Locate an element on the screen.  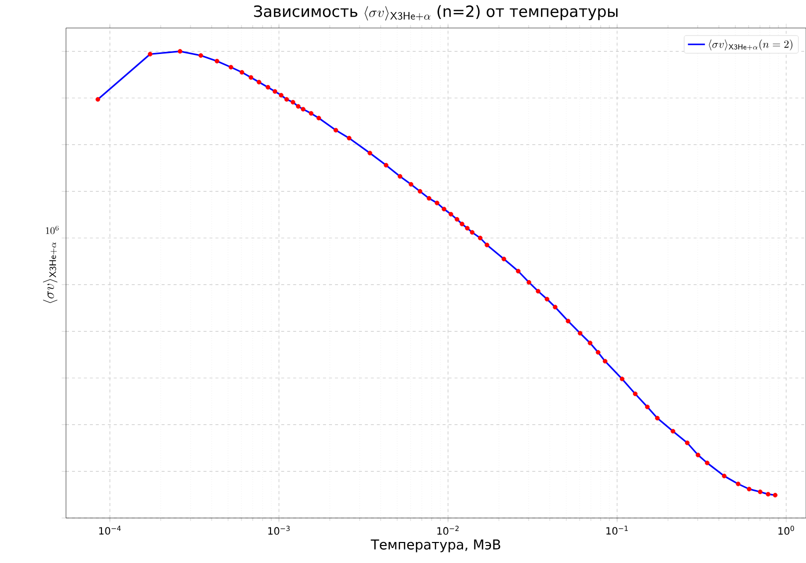
x-axis-title: Температура, МэВ is located at coordinates (435, 546).